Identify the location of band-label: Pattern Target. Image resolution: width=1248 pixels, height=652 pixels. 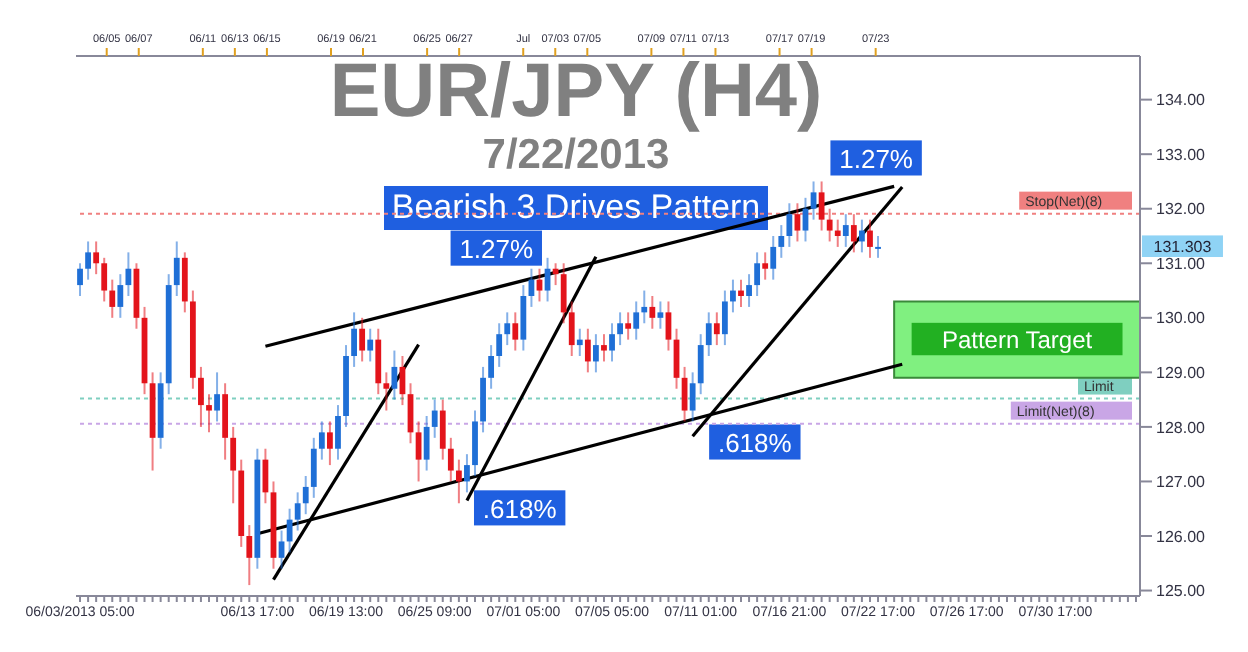
(1017, 340).